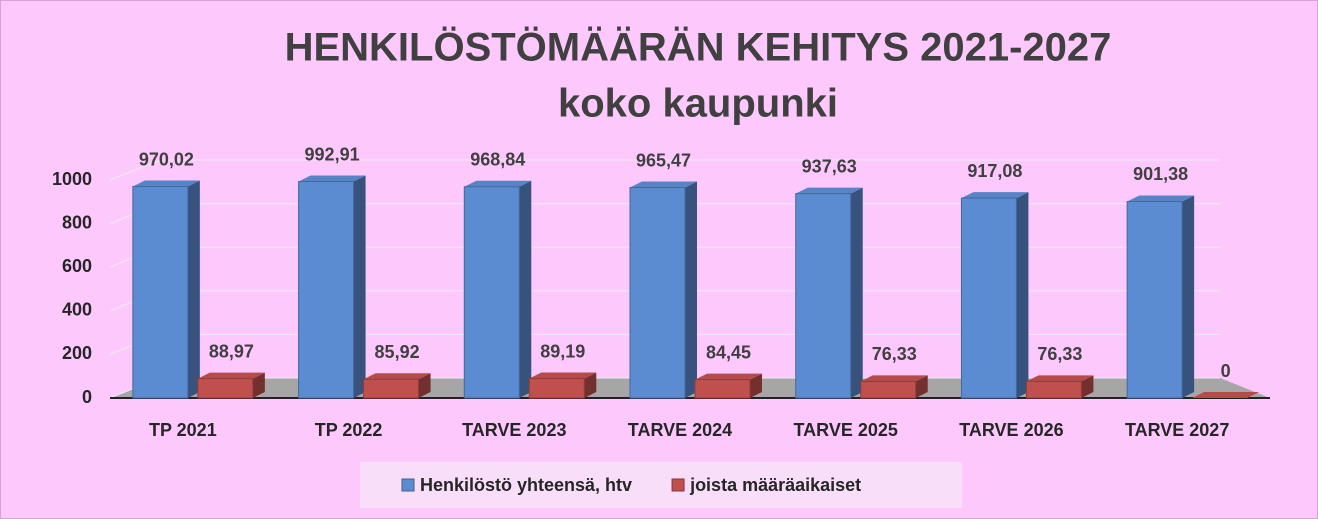 Image resolution: width=1318 pixels, height=519 pixels. What do you see at coordinates (497, 160) in the screenshot?
I see `data-label: 968,84` at bounding box center [497, 160].